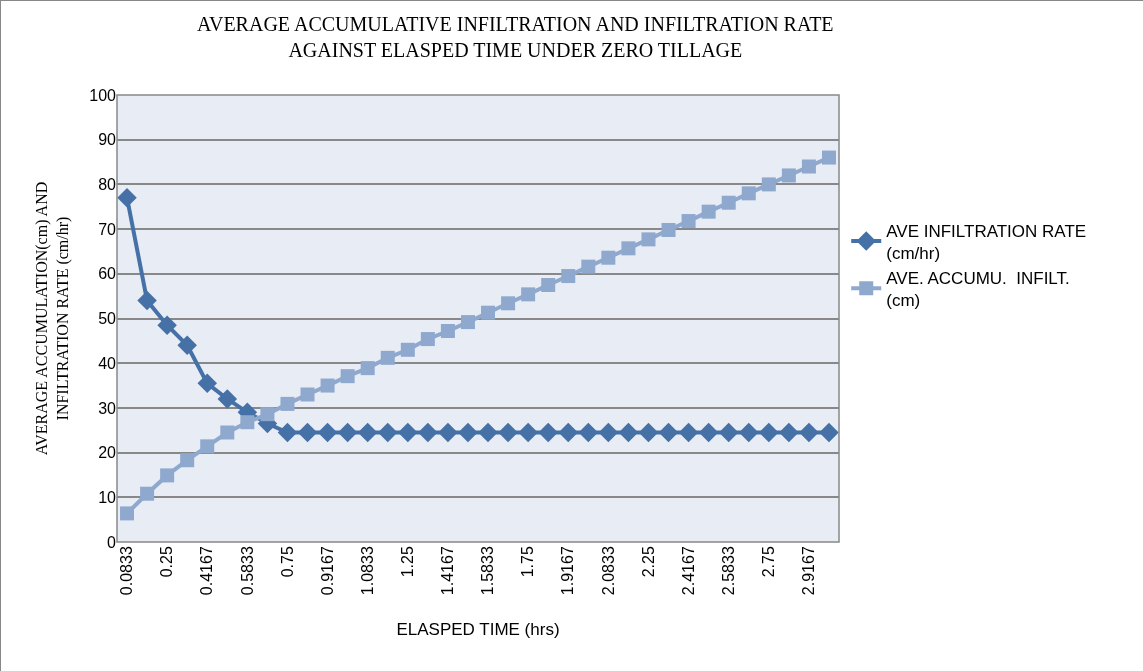  I want to click on legend-label: AVE INFILTRATION RATE (cm/hr), so click(986, 242).